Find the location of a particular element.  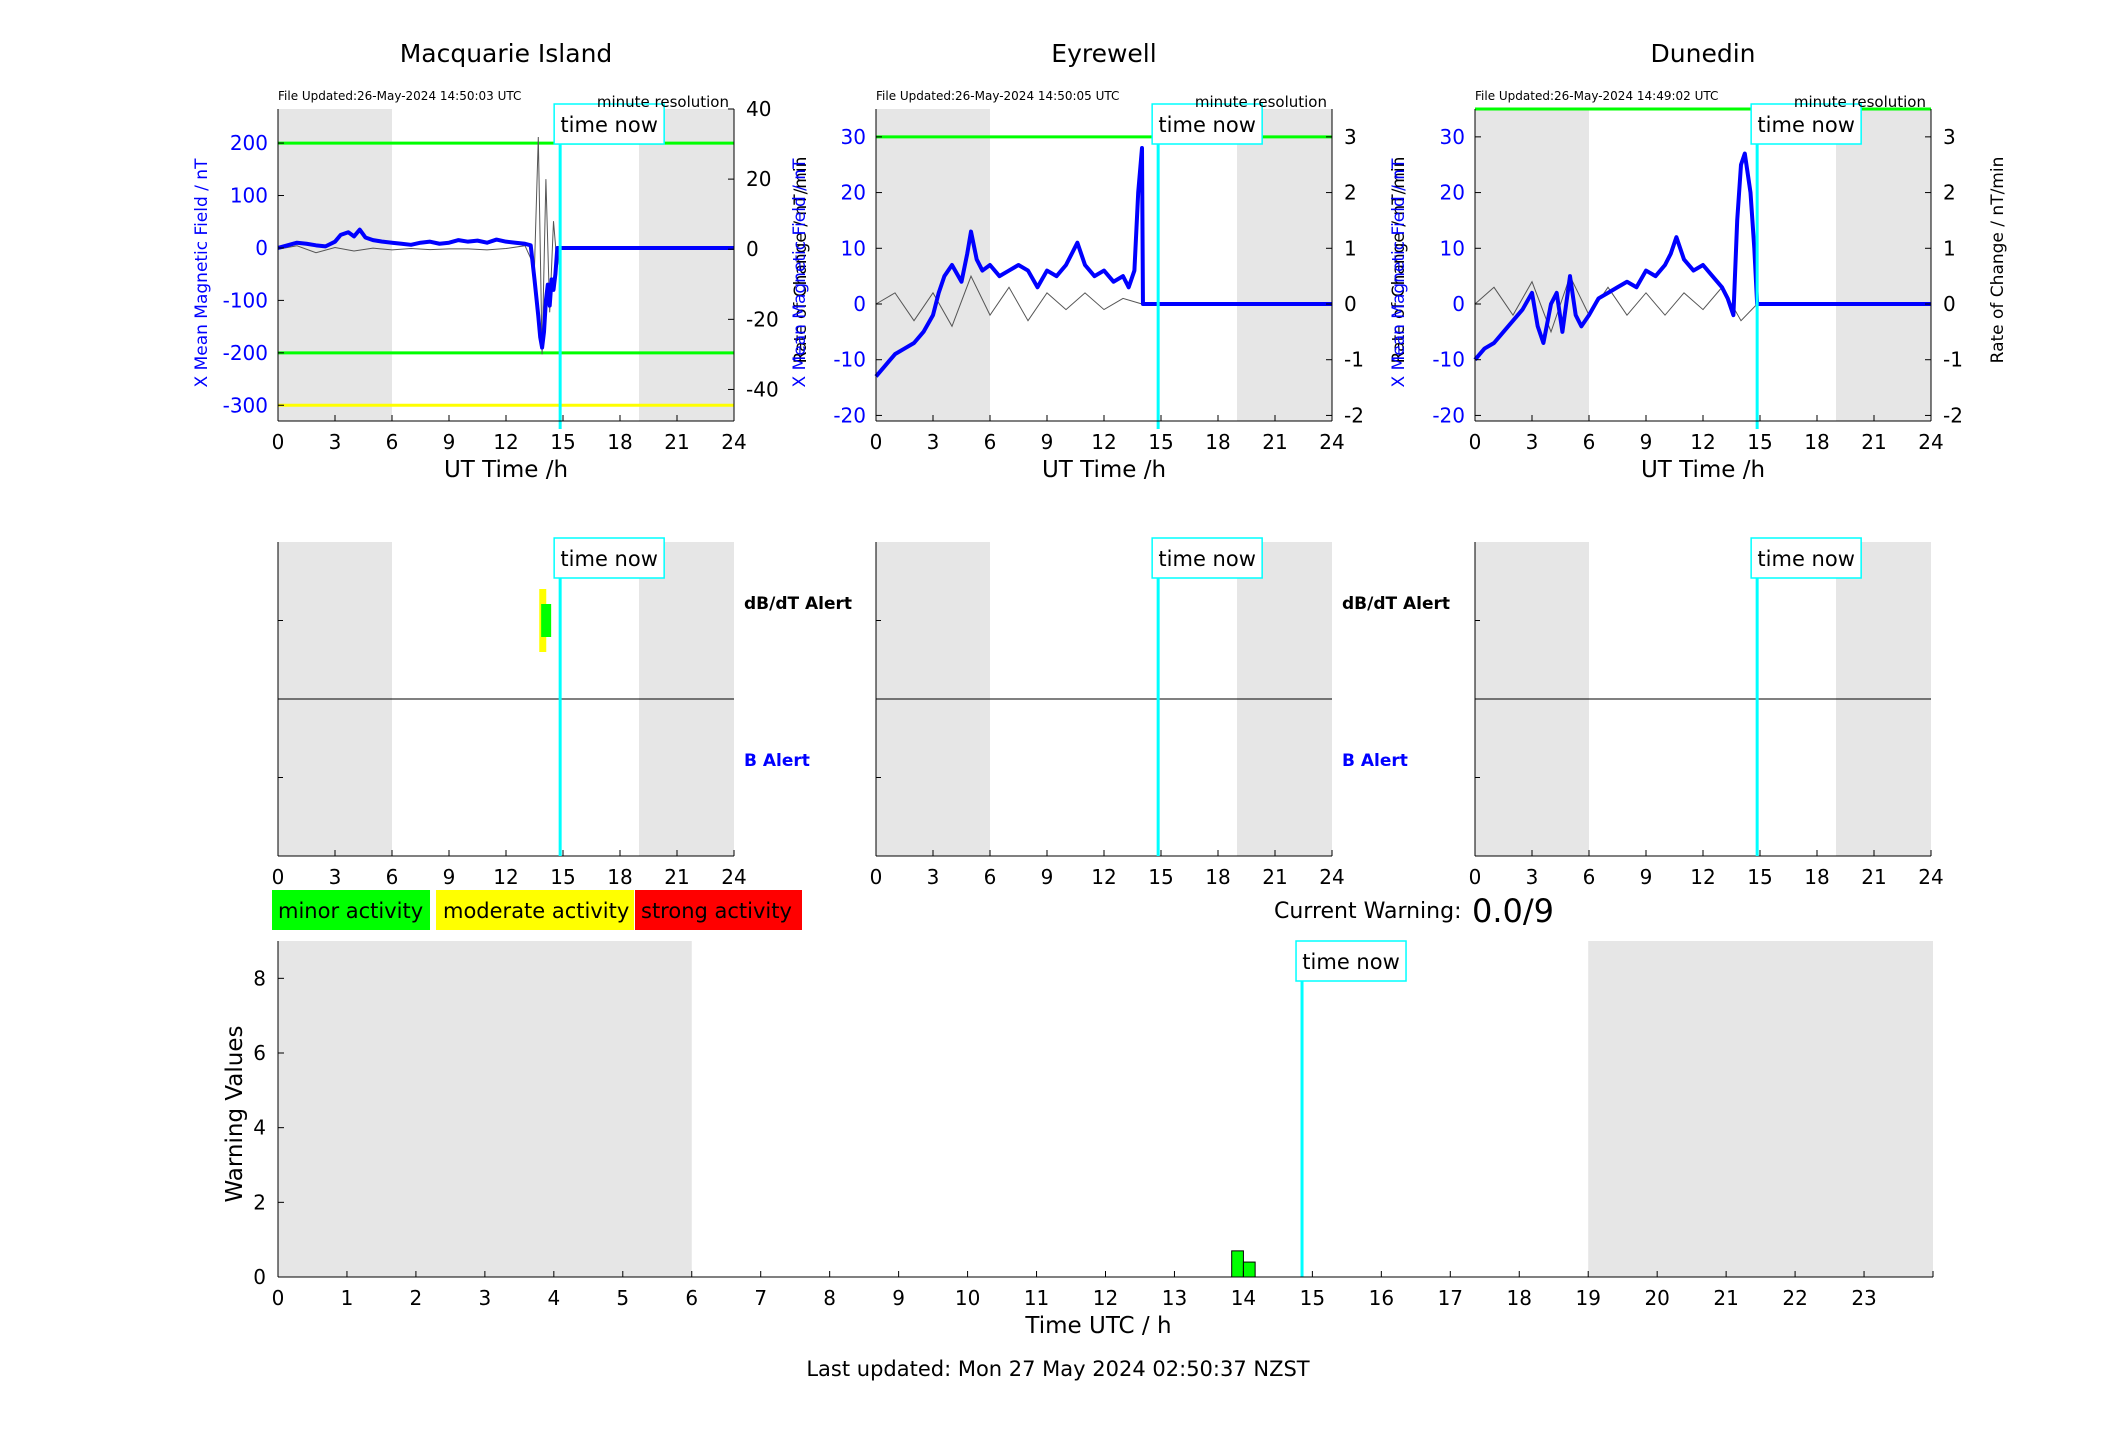

legend-moderate-label: moderate activity is located at coordinates (536, 911).